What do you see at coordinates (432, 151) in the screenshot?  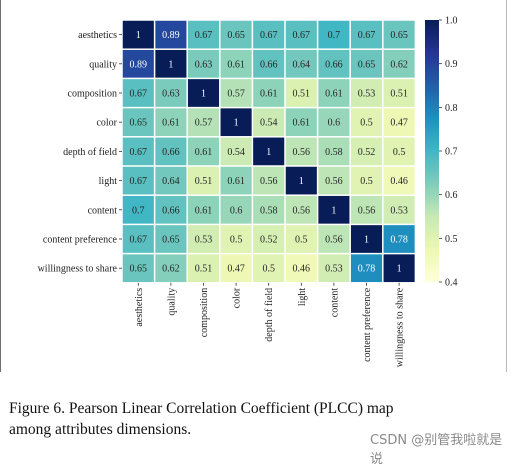 I see `colorbar-gradient` at bounding box center [432, 151].